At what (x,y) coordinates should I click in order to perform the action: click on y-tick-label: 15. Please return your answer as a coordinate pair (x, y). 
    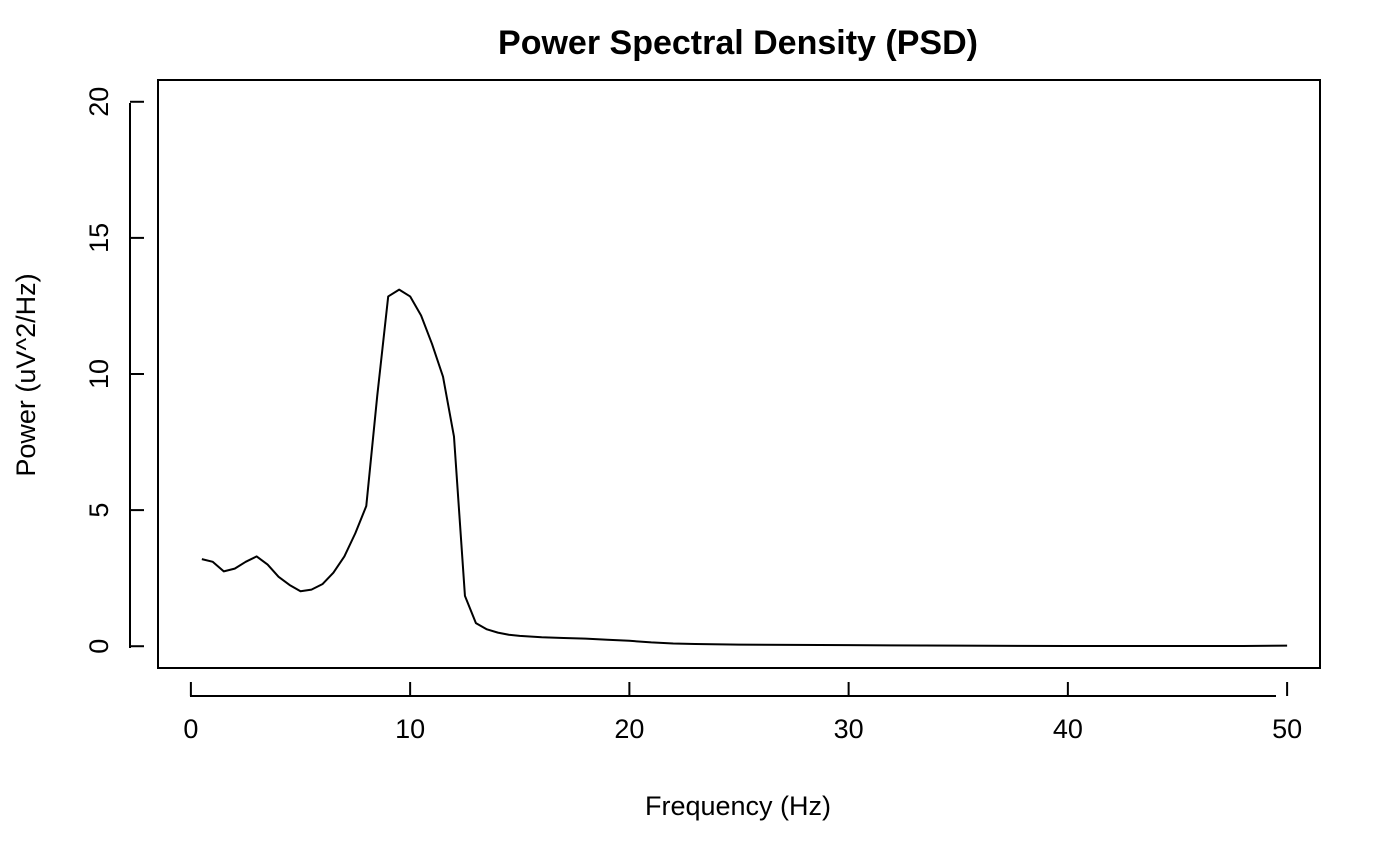
    Looking at the image, I should click on (99, 238).